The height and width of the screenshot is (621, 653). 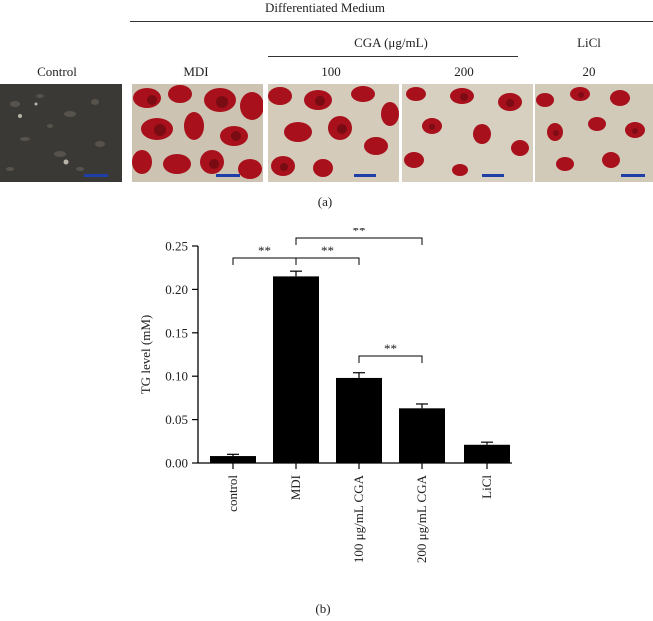 What do you see at coordinates (176, 463) in the screenshot?
I see `y-tick-label: 0.00` at bounding box center [176, 463].